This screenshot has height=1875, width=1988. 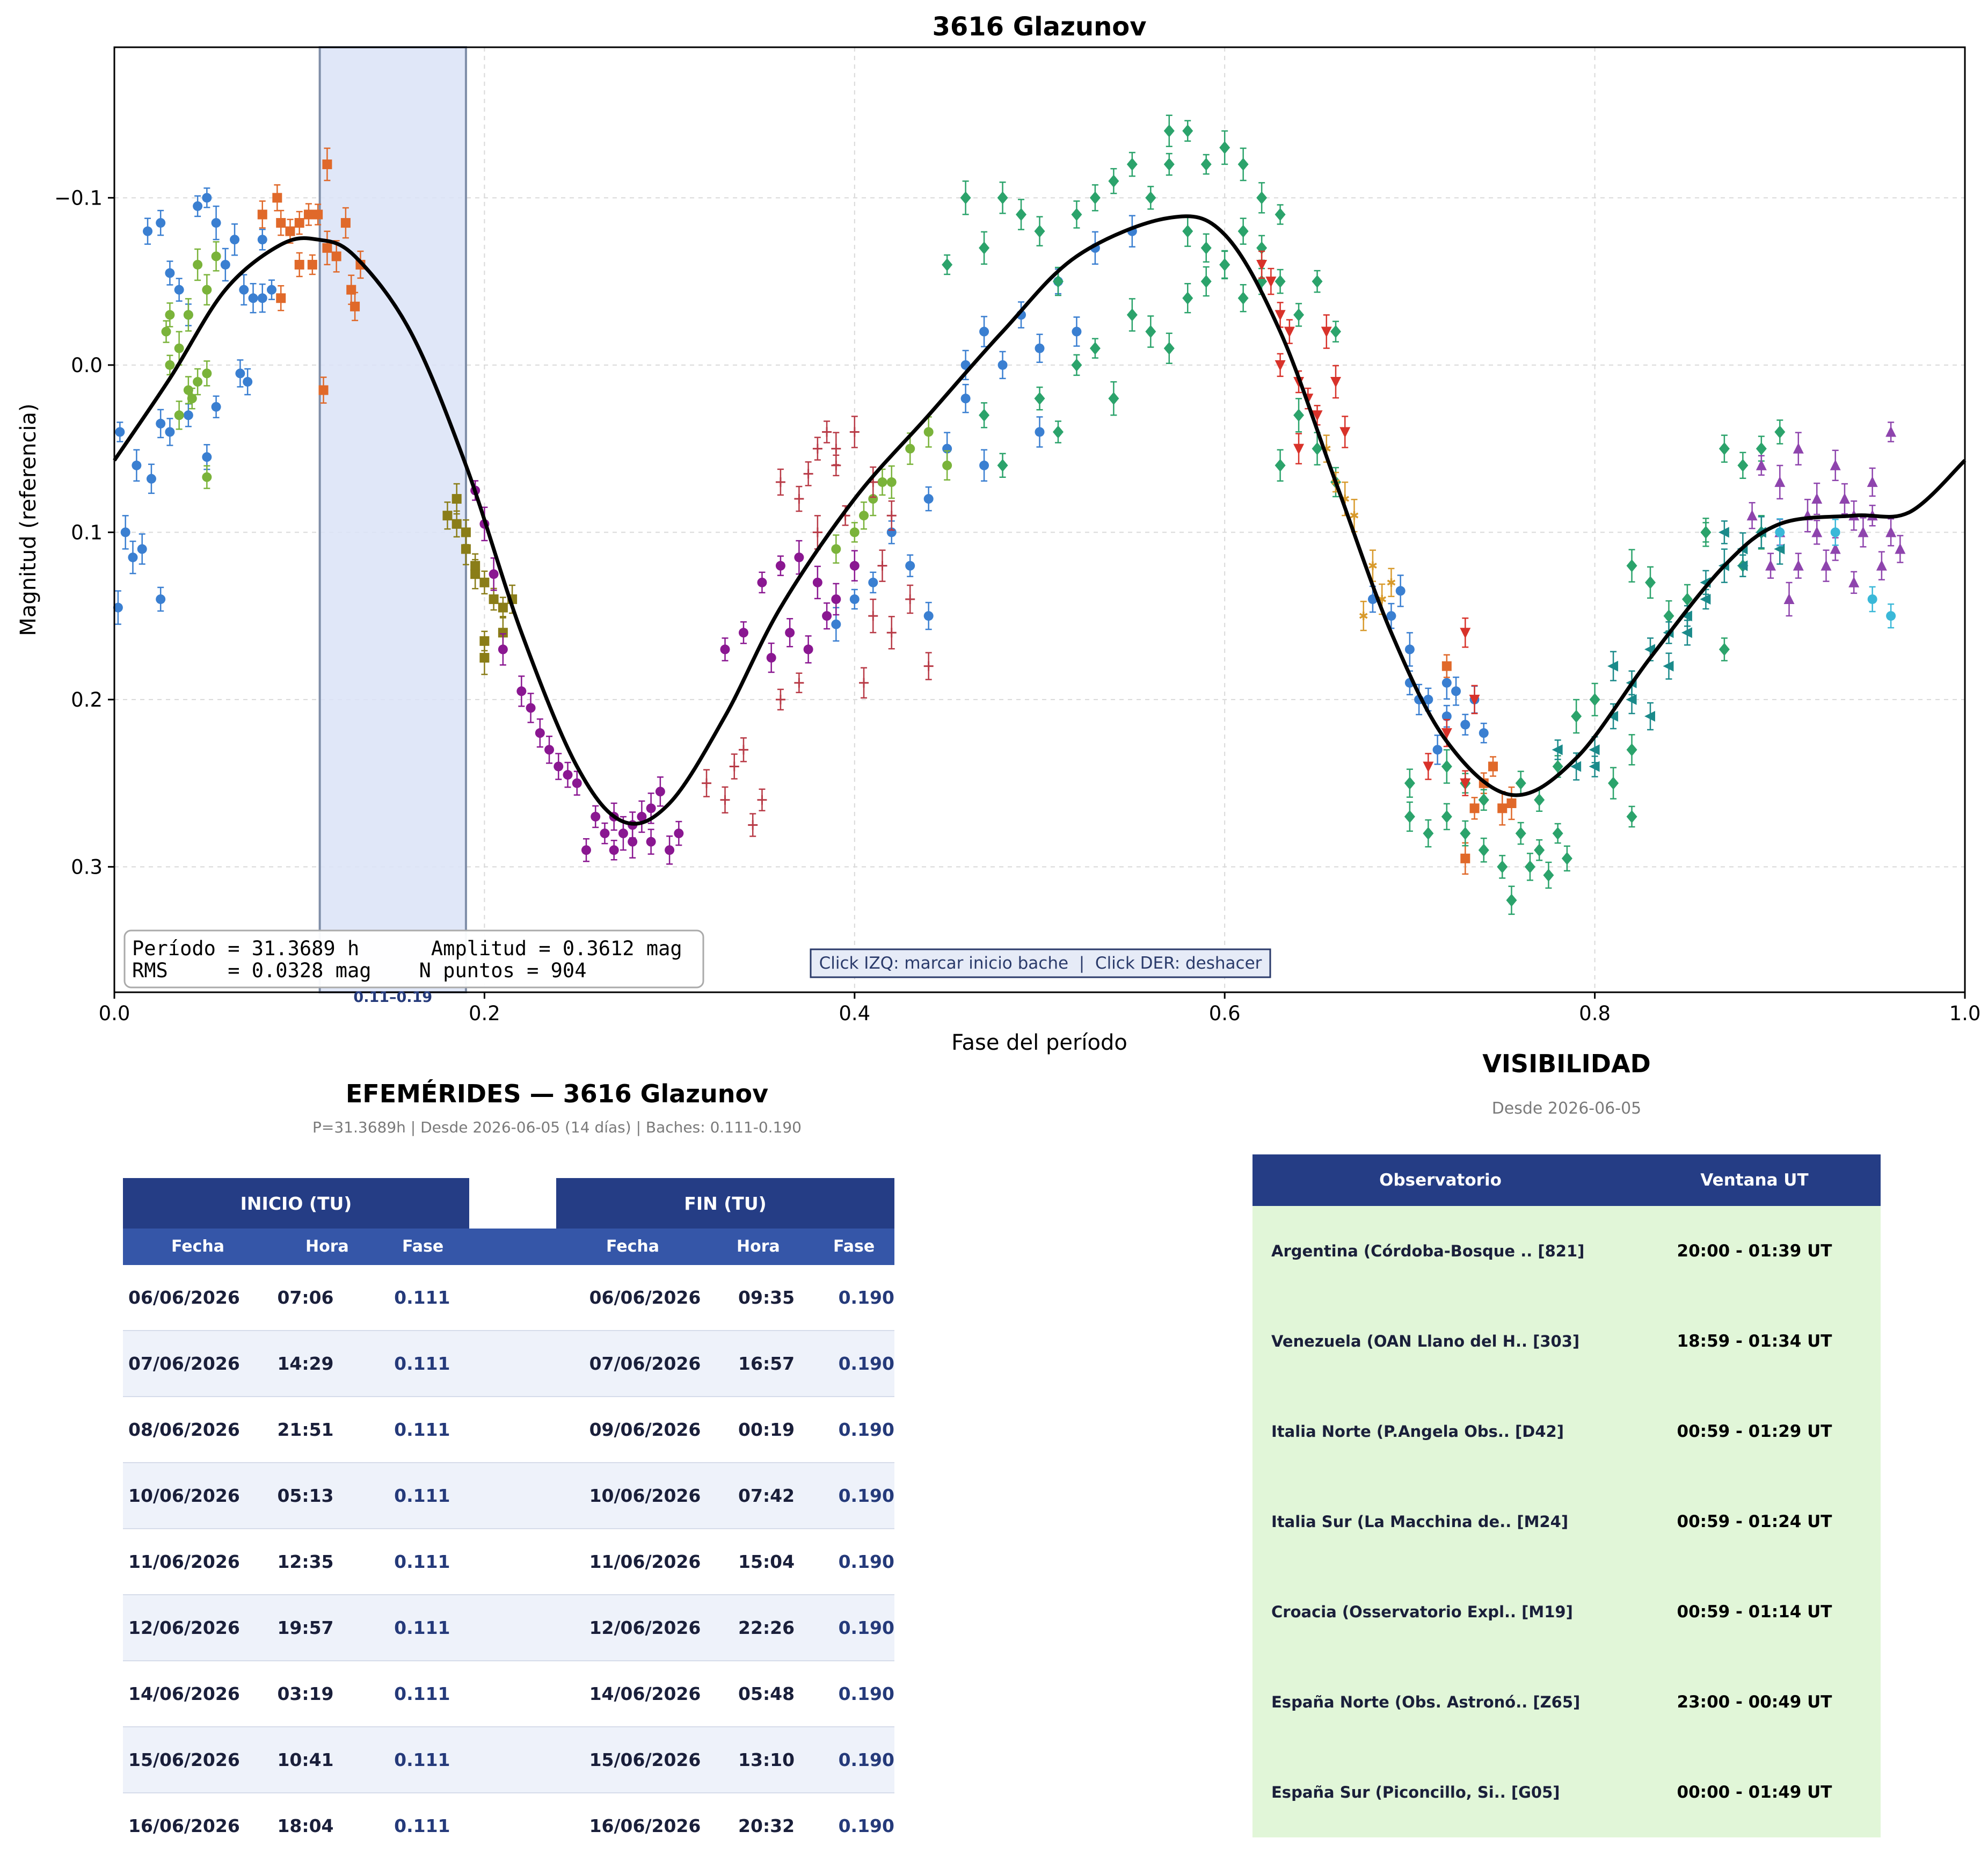 I want to click on end-date: 12/06/2026, so click(x=658, y=1628).